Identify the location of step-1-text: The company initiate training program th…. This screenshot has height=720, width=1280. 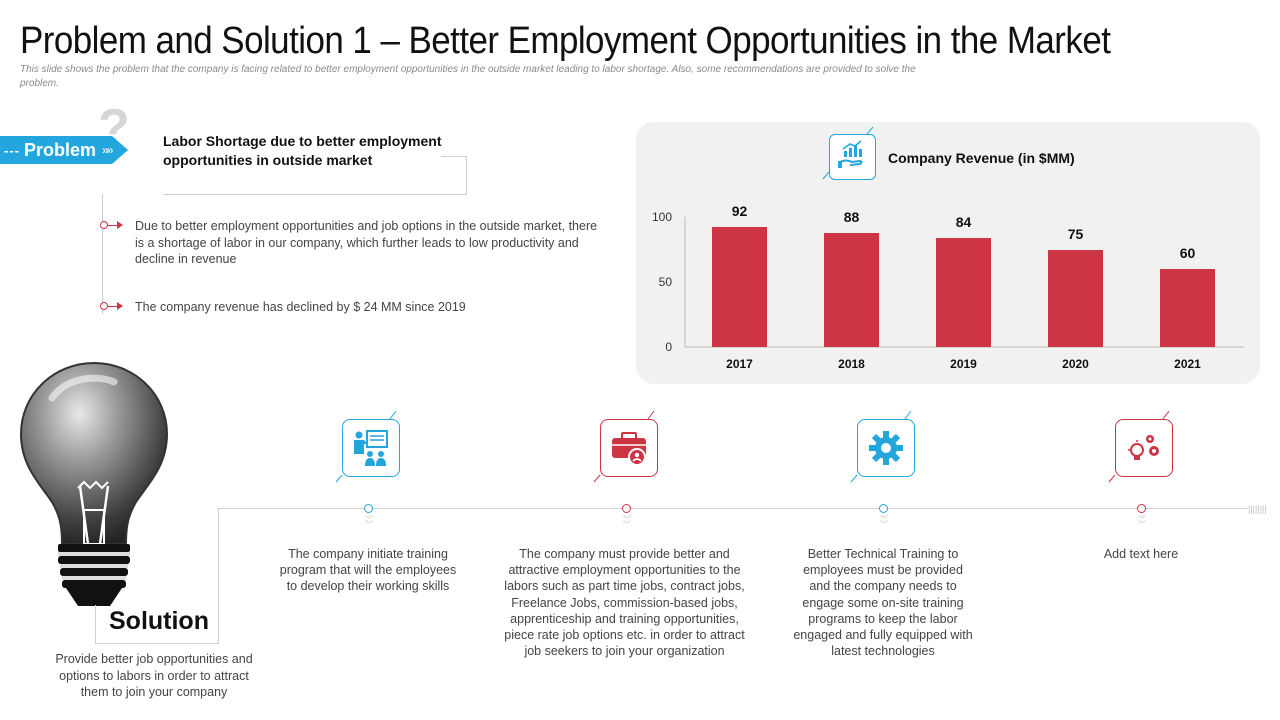
(368, 570).